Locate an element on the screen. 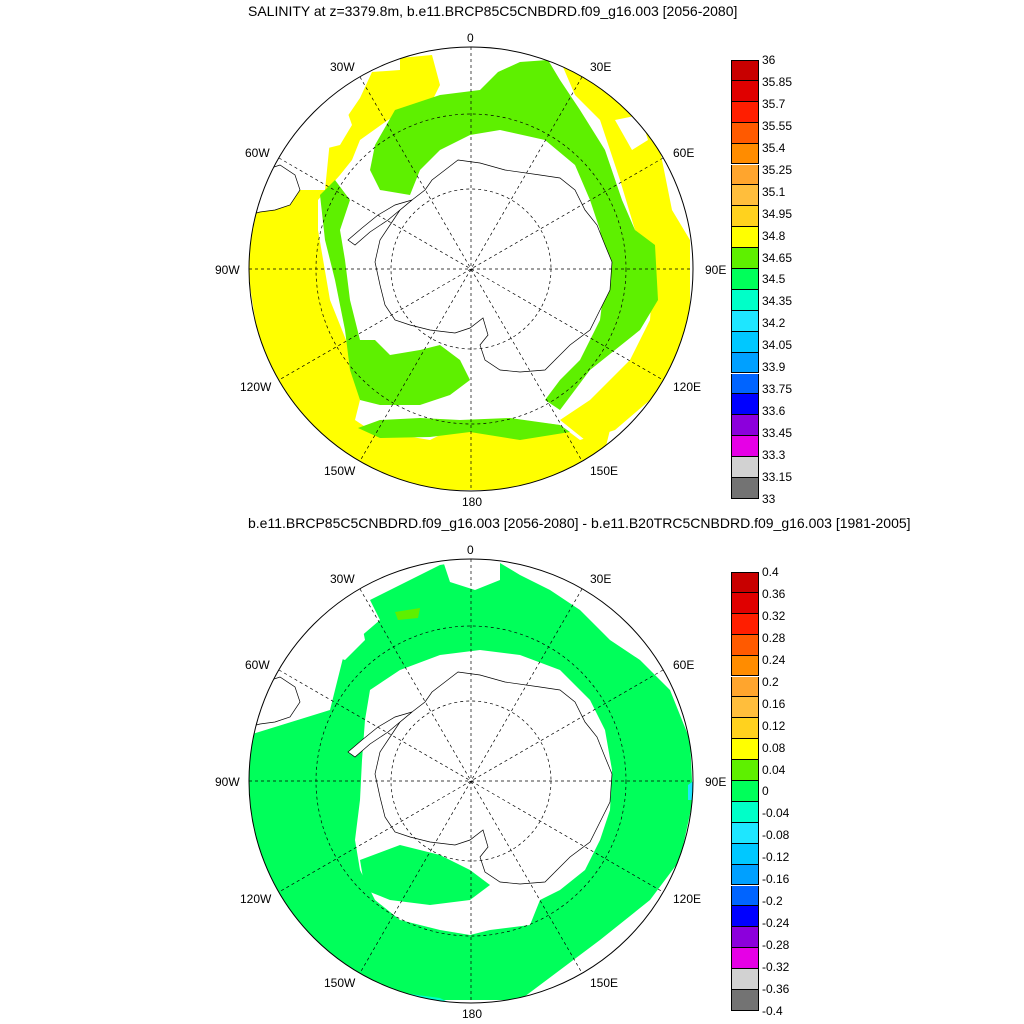  top-colorbar-tick-label: 33 is located at coordinates (769, 498).